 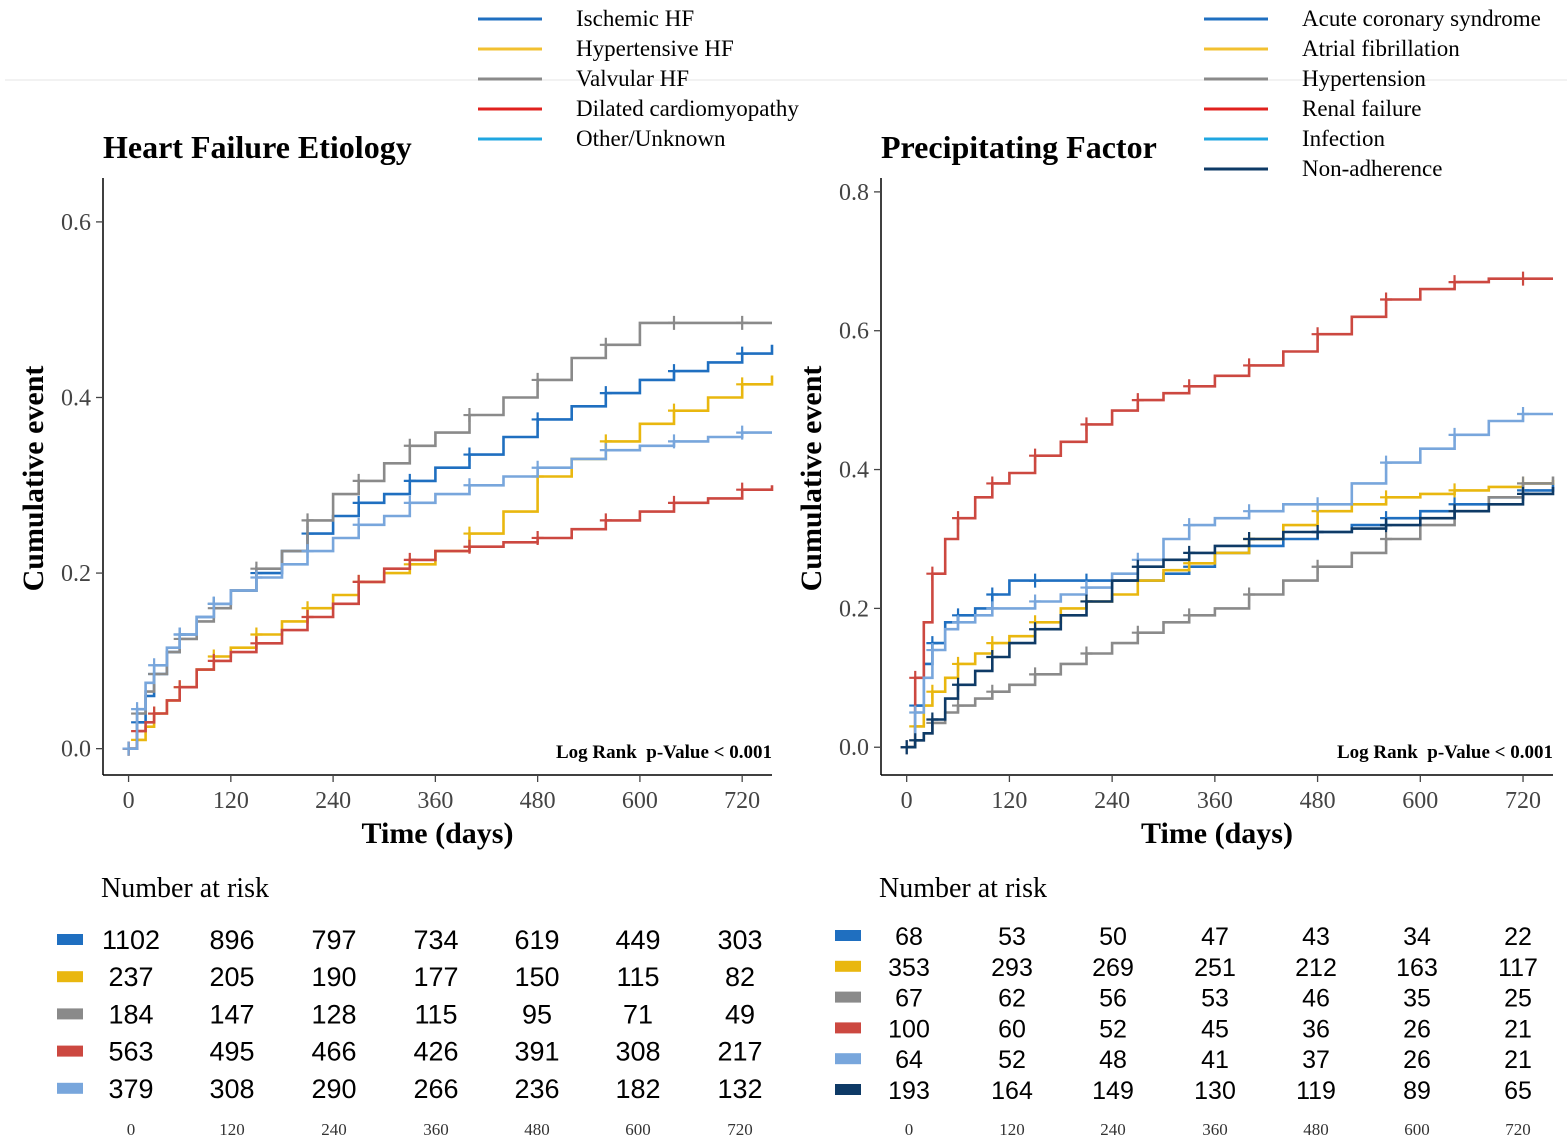 I want to click on risk-cell: 193, so click(x=909, y=1091).